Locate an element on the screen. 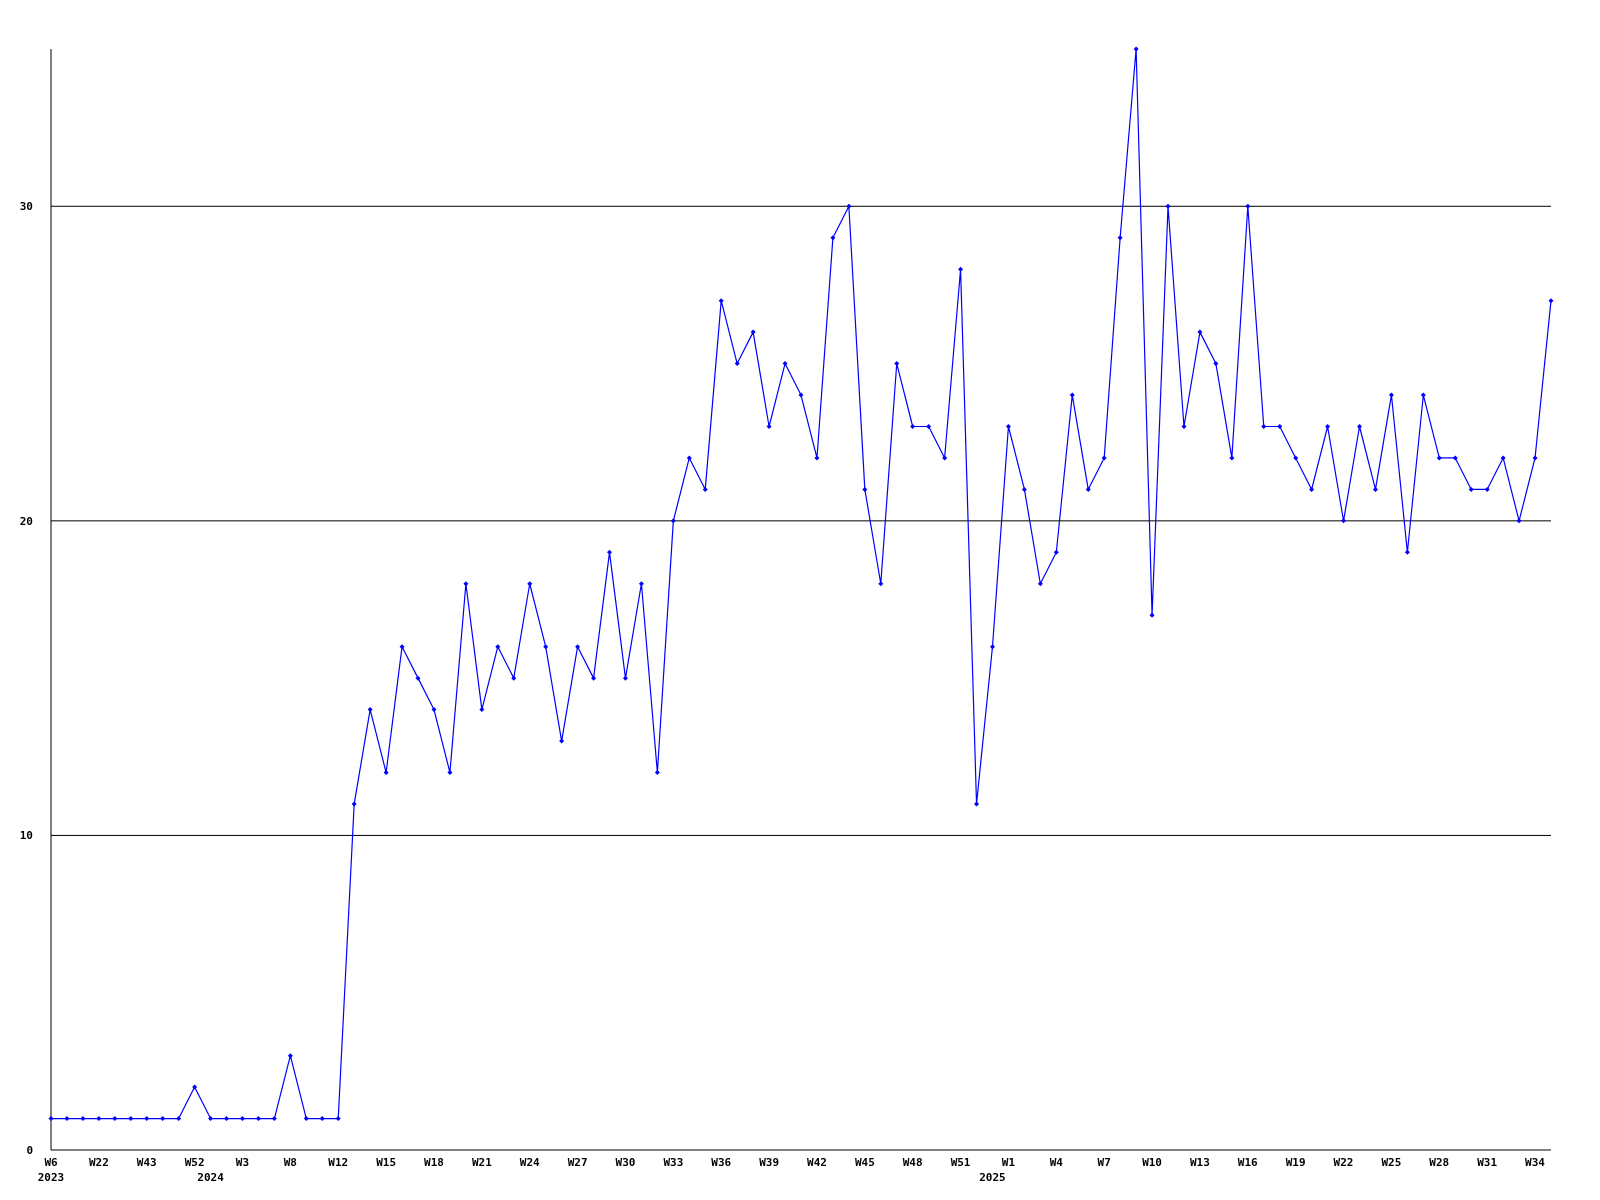 The width and height of the screenshot is (1600, 1200). x-tick-label: W34 is located at coordinates (1535, 1162).